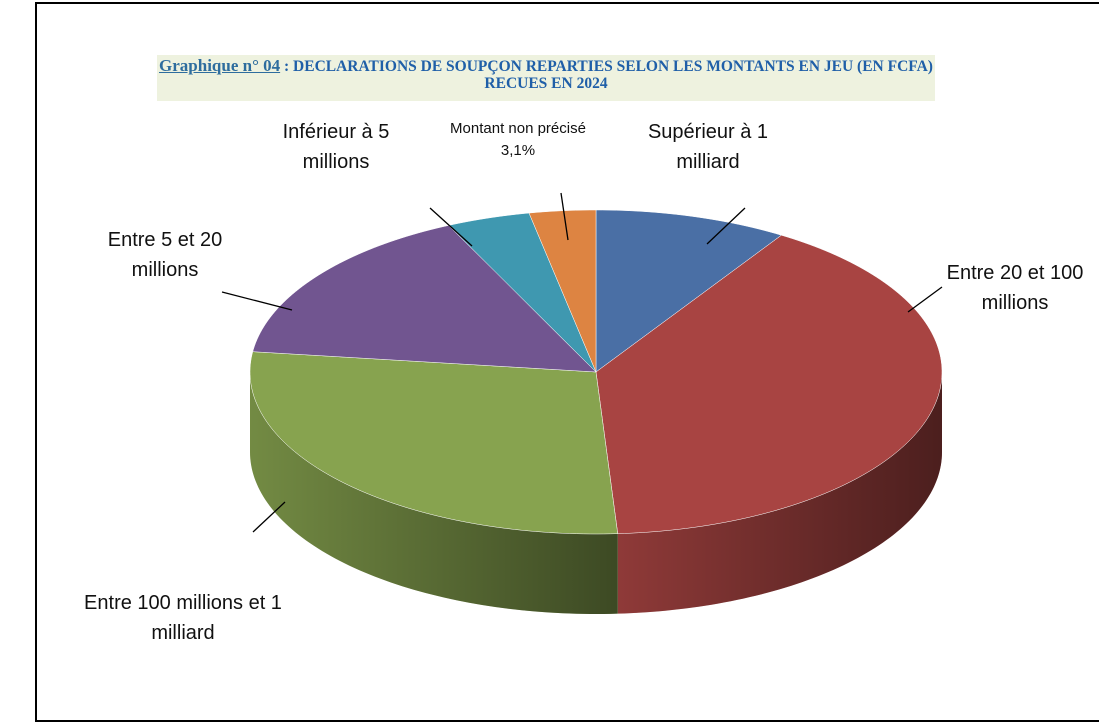 Image resolution: width=1099 pixels, height=722 pixels. Describe the element at coordinates (708, 147) in the screenshot. I see `slice-label: Supérieur à 1 milliard` at that location.